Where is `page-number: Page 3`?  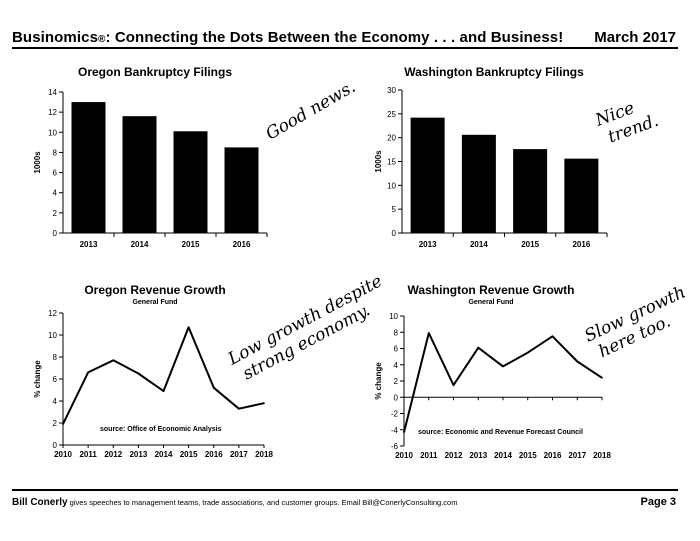
page-number: Page 3 is located at coordinates (658, 502).